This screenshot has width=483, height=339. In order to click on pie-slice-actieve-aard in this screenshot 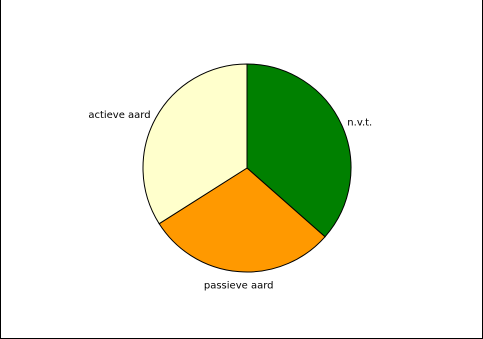, I will do `click(195, 144)`.